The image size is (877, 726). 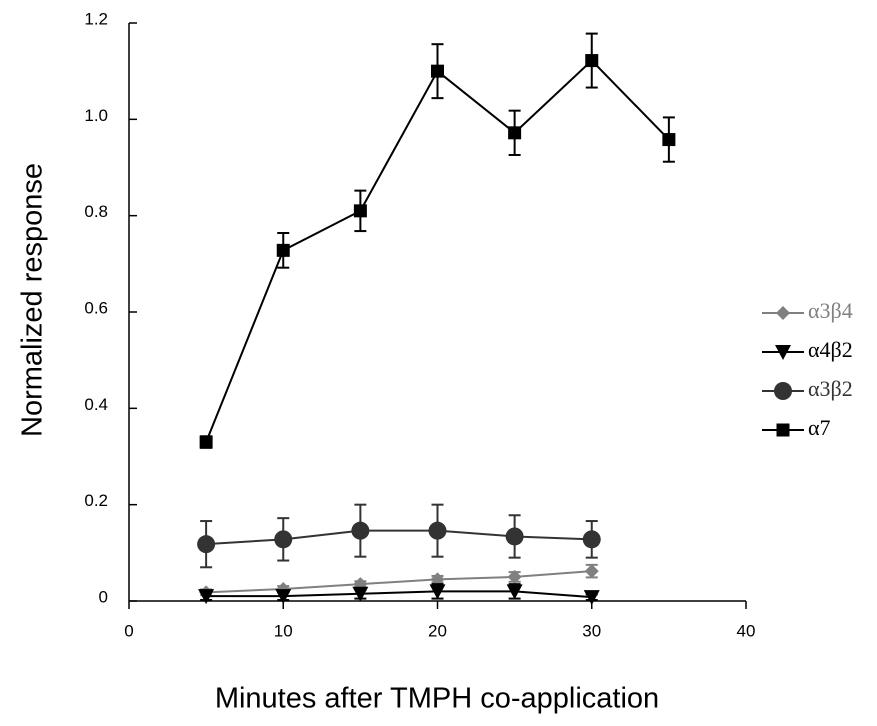 What do you see at coordinates (128, 630) in the screenshot?
I see `x-tick-label: 0` at bounding box center [128, 630].